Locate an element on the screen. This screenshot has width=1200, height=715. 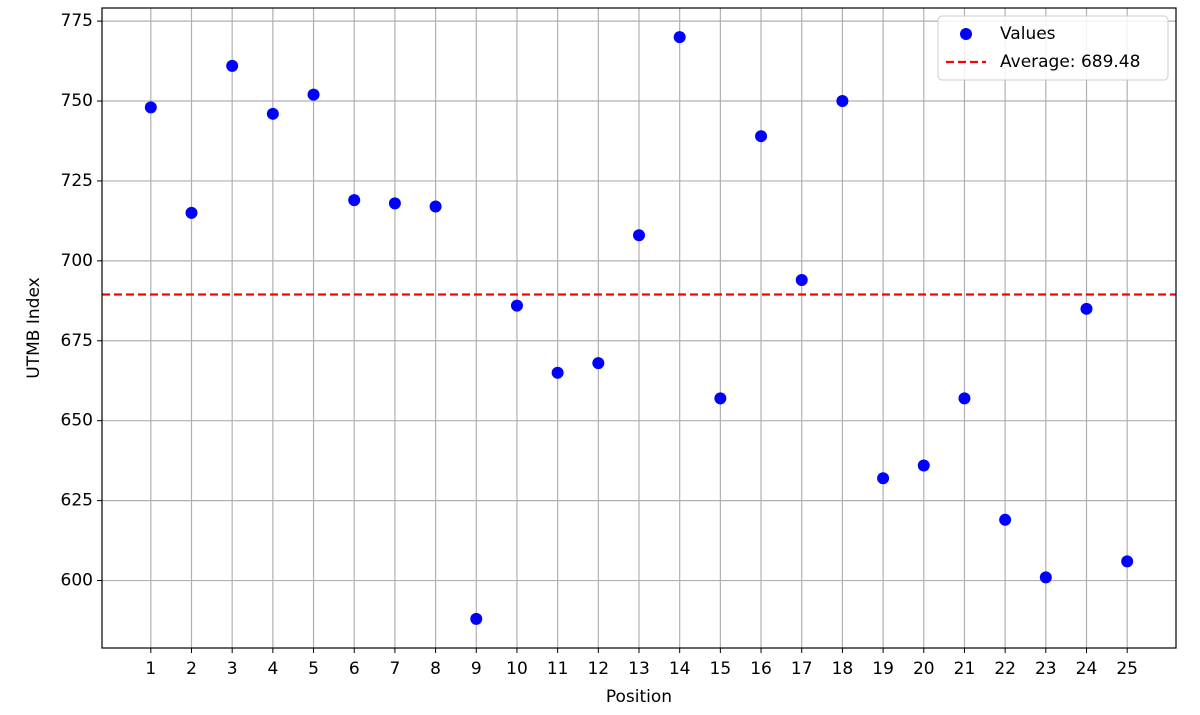
legend-label: Average: 689.48 is located at coordinates (1070, 62).